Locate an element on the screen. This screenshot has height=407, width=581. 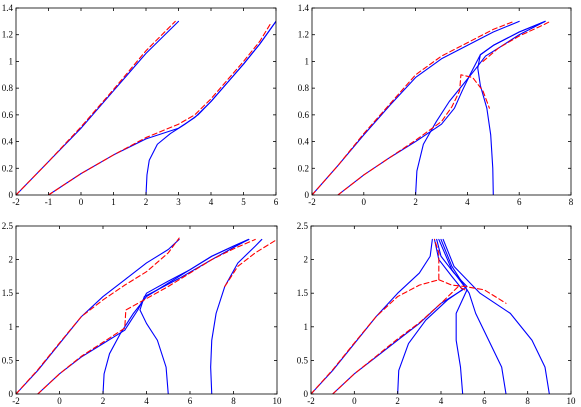
top-left-x-tick-label: 0 is located at coordinates (81, 202).